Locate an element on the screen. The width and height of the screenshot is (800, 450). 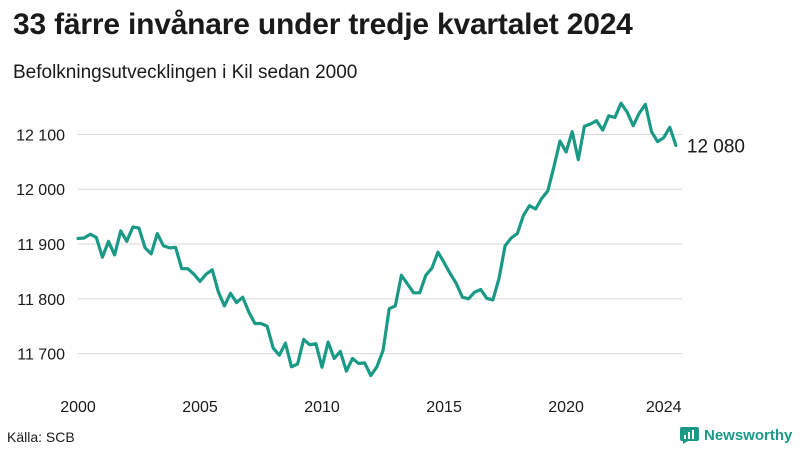
y-tick-label: 11 900 is located at coordinates (41, 245).